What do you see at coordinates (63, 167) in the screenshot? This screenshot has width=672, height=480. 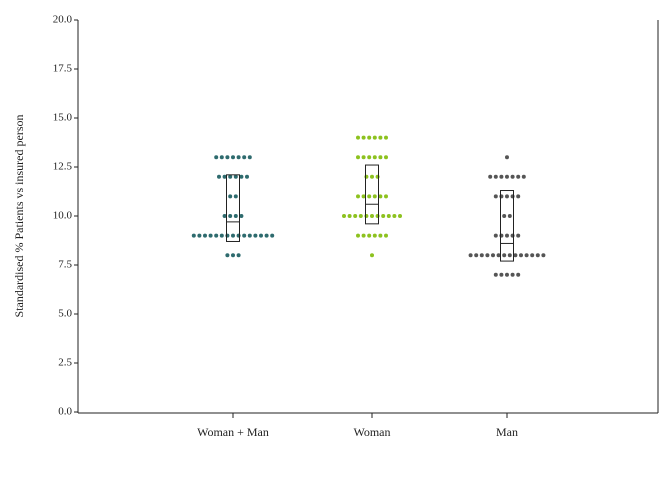 I see `y-tick-label: 12.5` at bounding box center [63, 167].